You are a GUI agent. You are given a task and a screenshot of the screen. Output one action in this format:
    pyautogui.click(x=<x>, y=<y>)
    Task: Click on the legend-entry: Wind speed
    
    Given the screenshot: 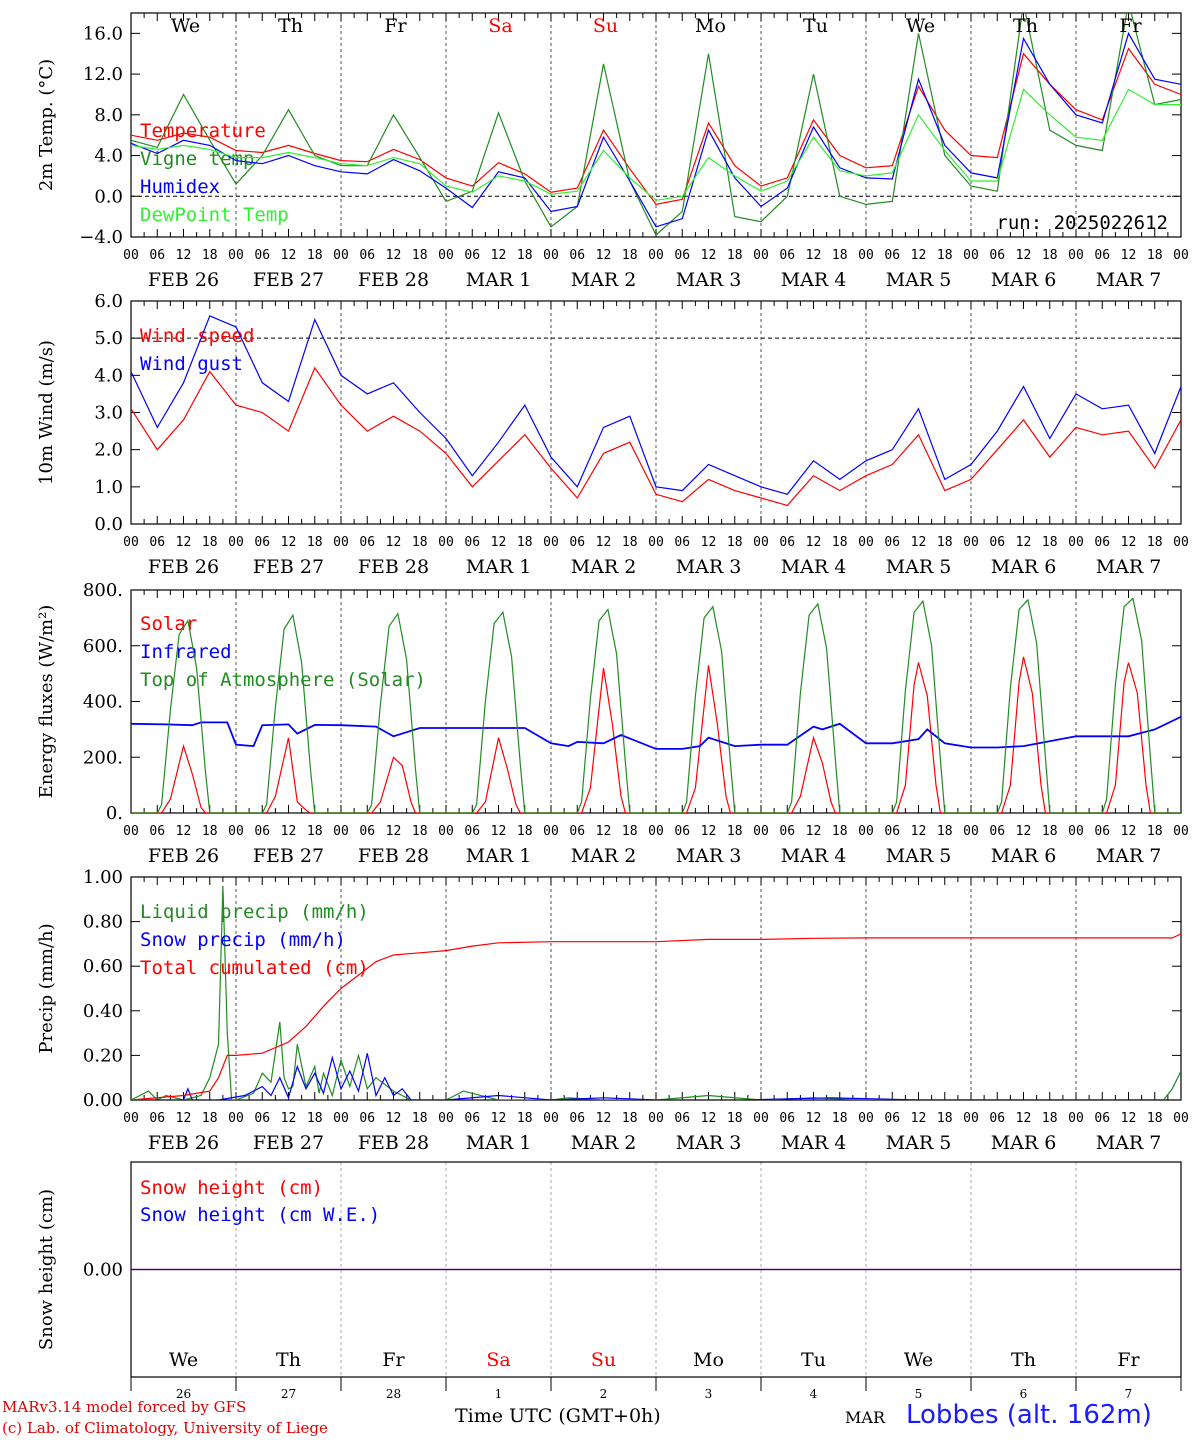 What is the action you would take?
    pyautogui.click(x=197, y=336)
    